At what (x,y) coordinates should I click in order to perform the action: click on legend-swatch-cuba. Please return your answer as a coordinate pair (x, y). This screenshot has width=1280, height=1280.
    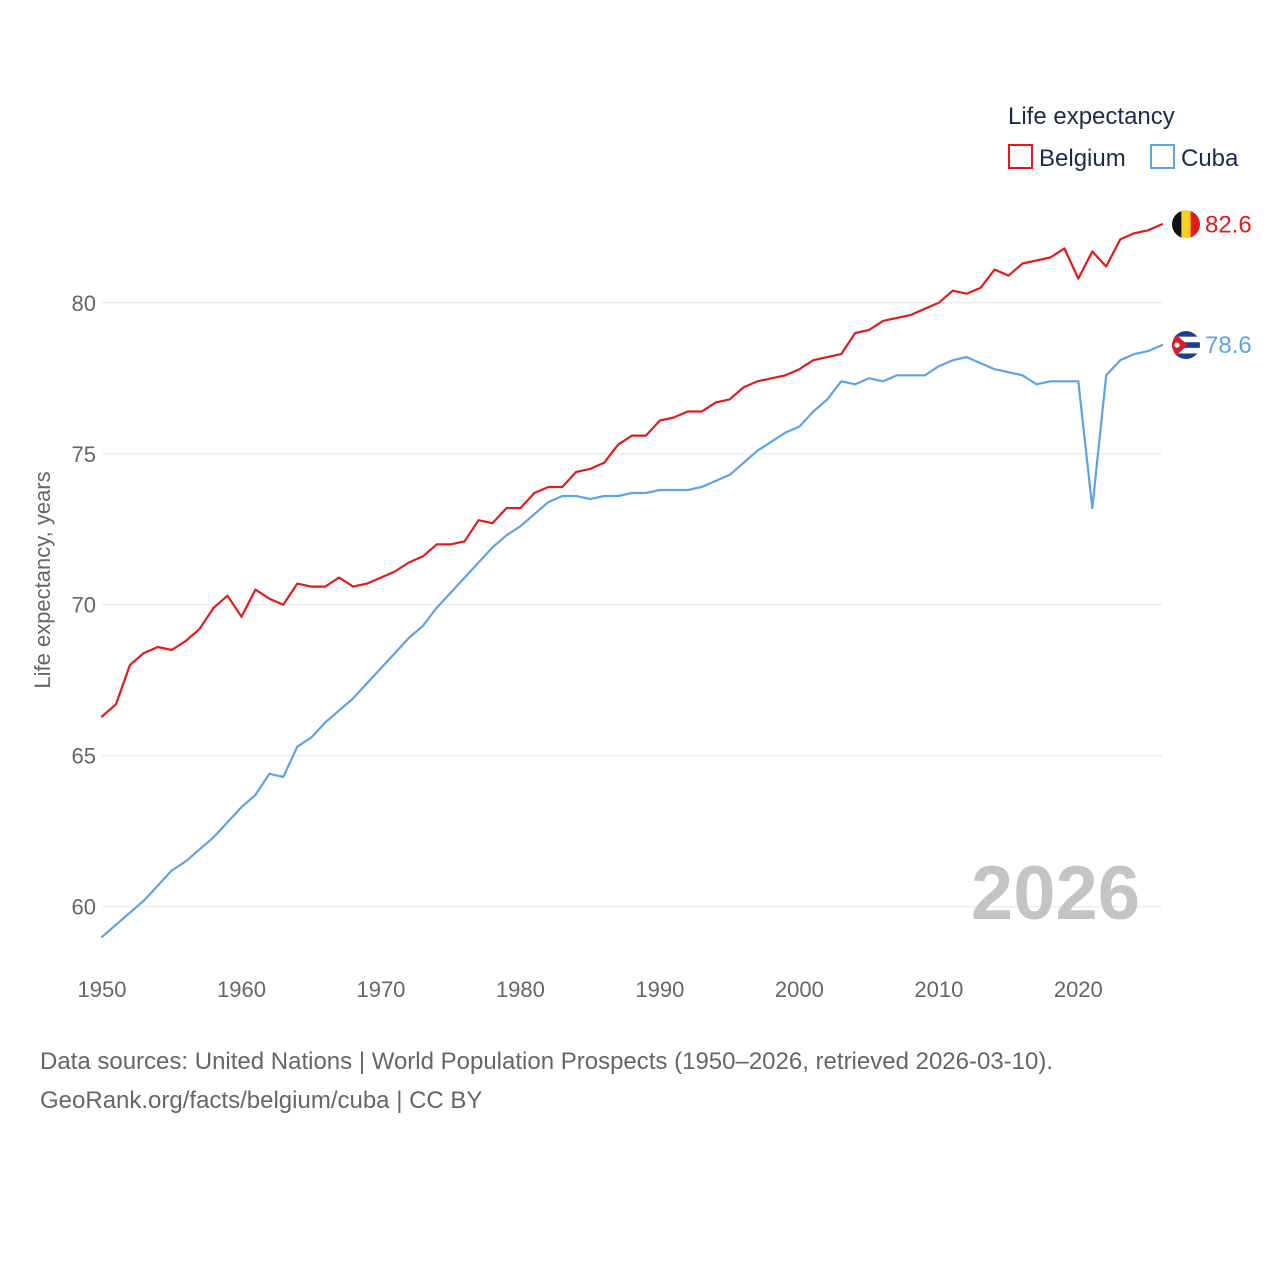
    Looking at the image, I should click on (1162, 156).